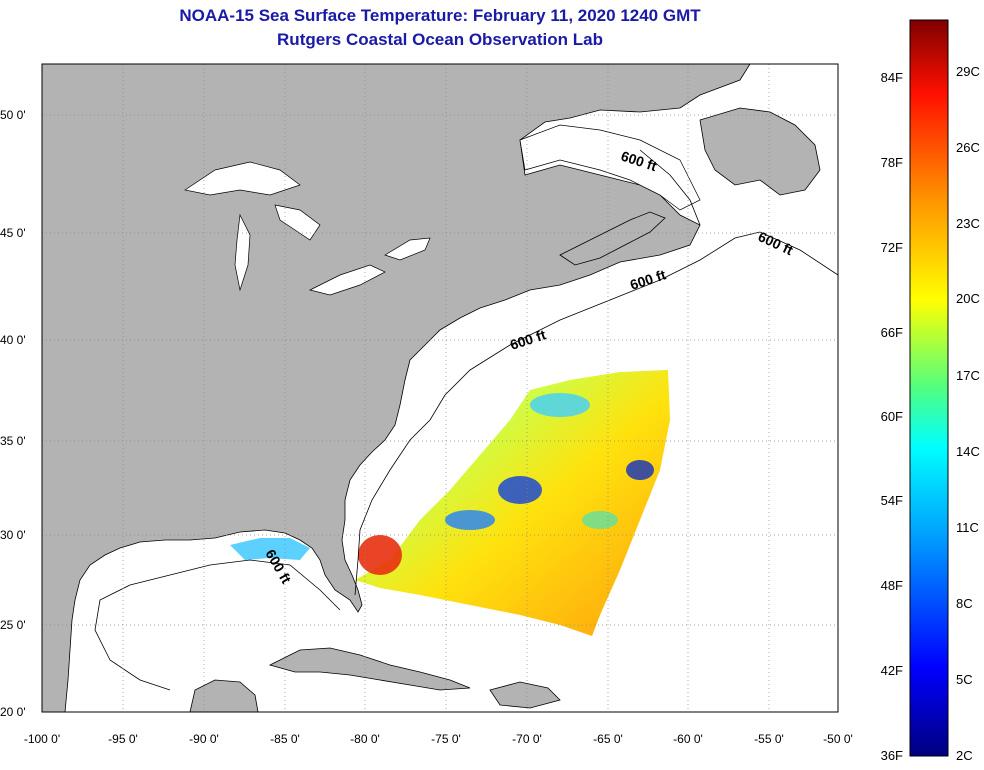 The width and height of the screenshot is (984, 770). I want to click on colorbar-c-label: 14C, so click(968, 451).